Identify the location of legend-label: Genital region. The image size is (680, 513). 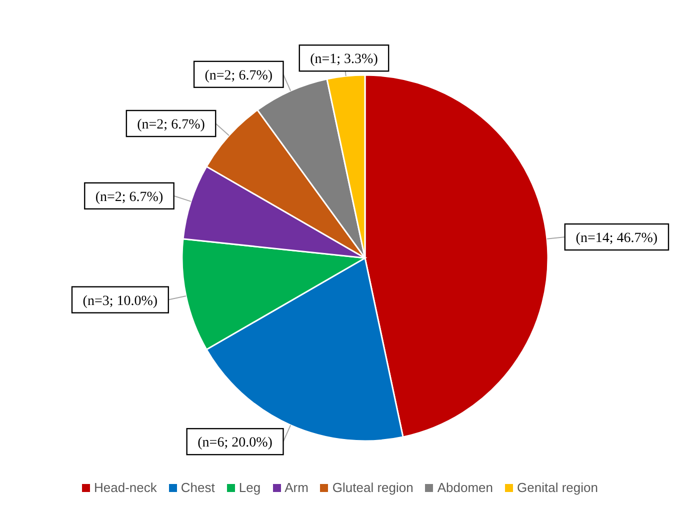
(557, 487).